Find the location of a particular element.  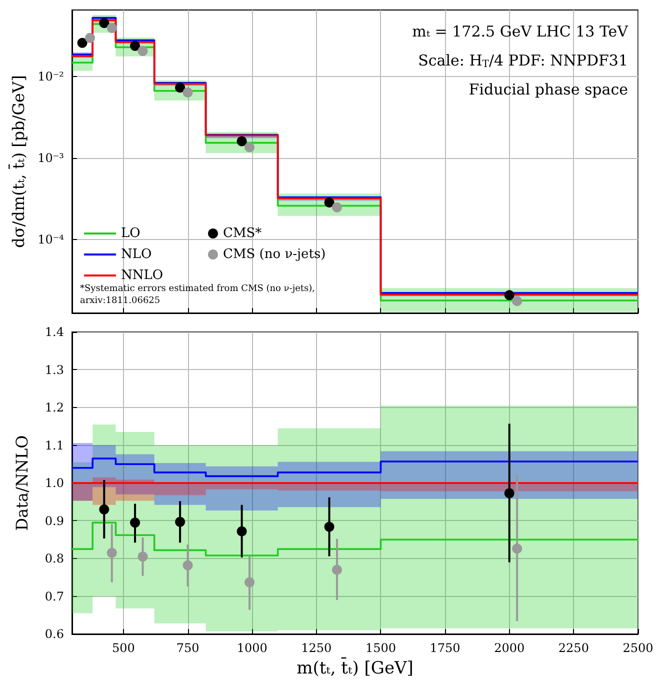

y-tick-label: 10⁻² is located at coordinates (51, 77).